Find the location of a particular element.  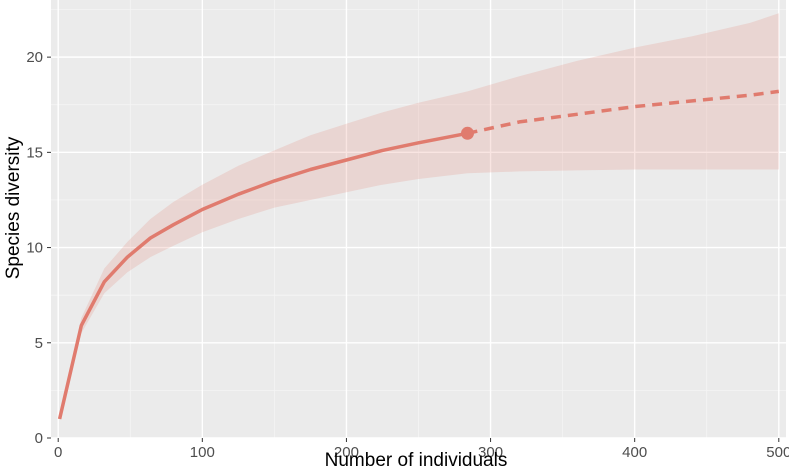

y-axis-ticks: 0 5 10 15 20 is located at coordinates (38, 248).